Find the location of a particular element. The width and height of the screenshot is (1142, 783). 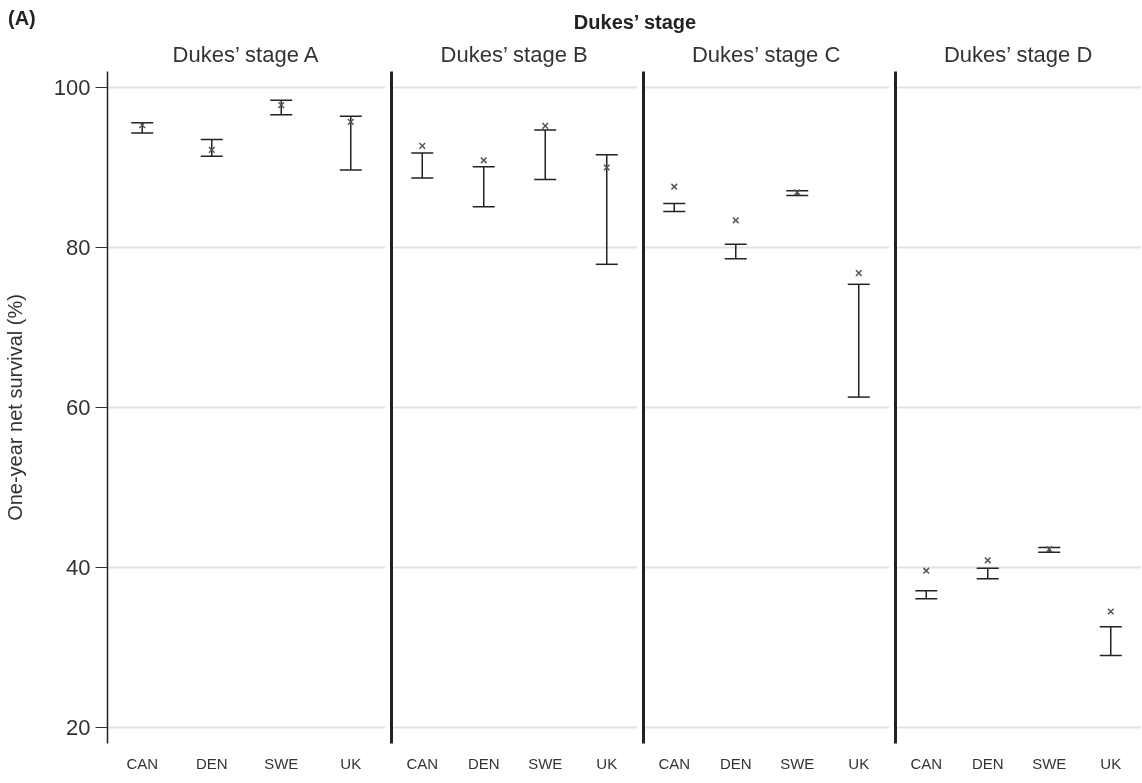

y-tick-label: 60 is located at coordinates (78, 407).